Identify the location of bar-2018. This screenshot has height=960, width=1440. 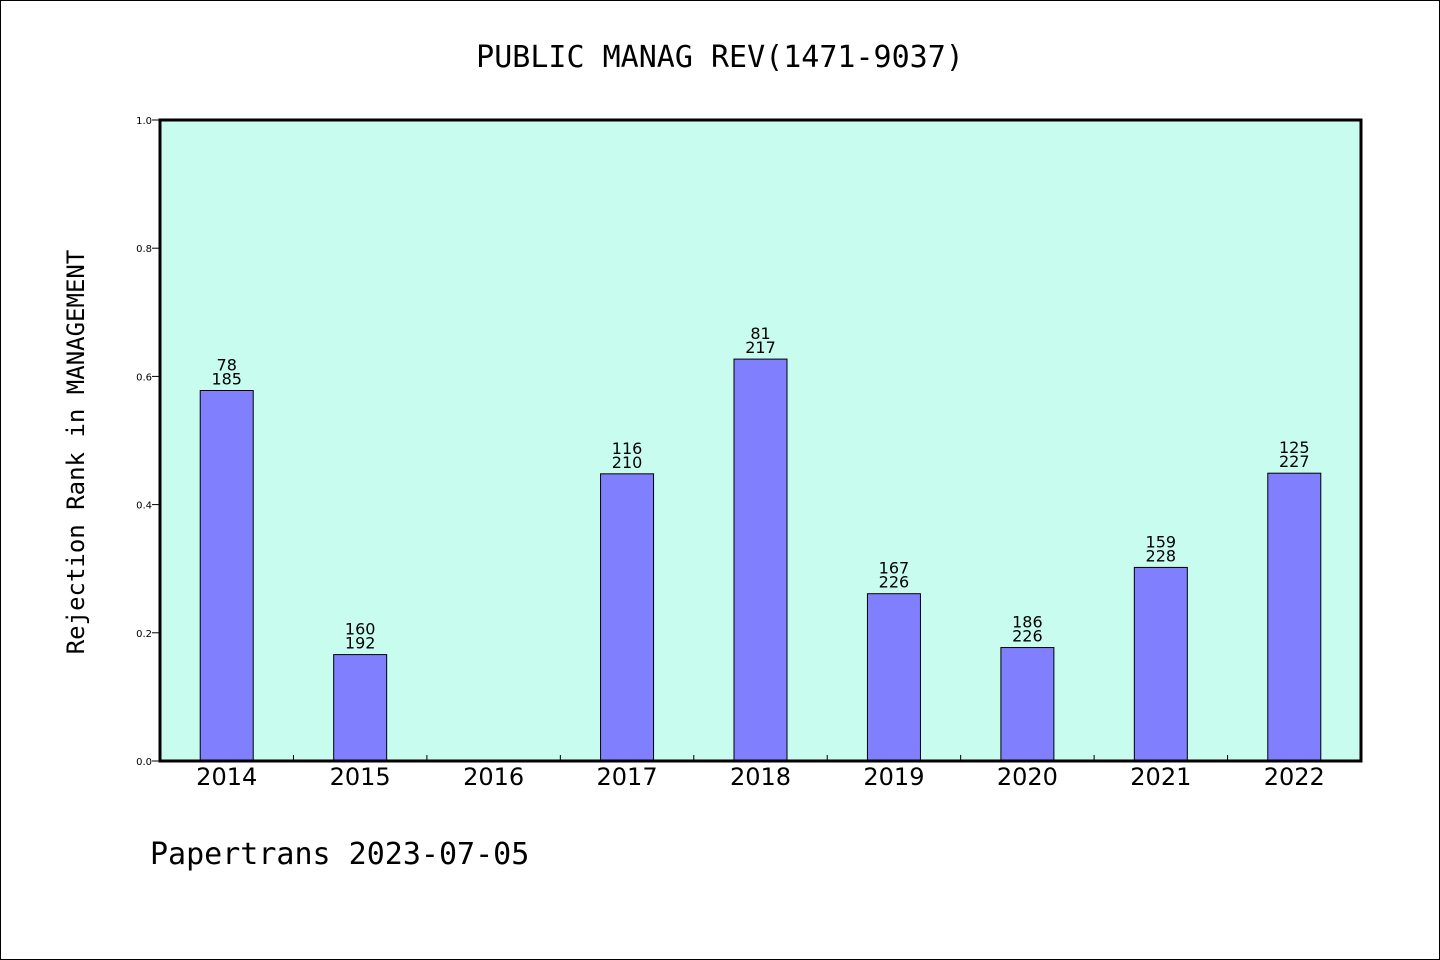
(760, 560).